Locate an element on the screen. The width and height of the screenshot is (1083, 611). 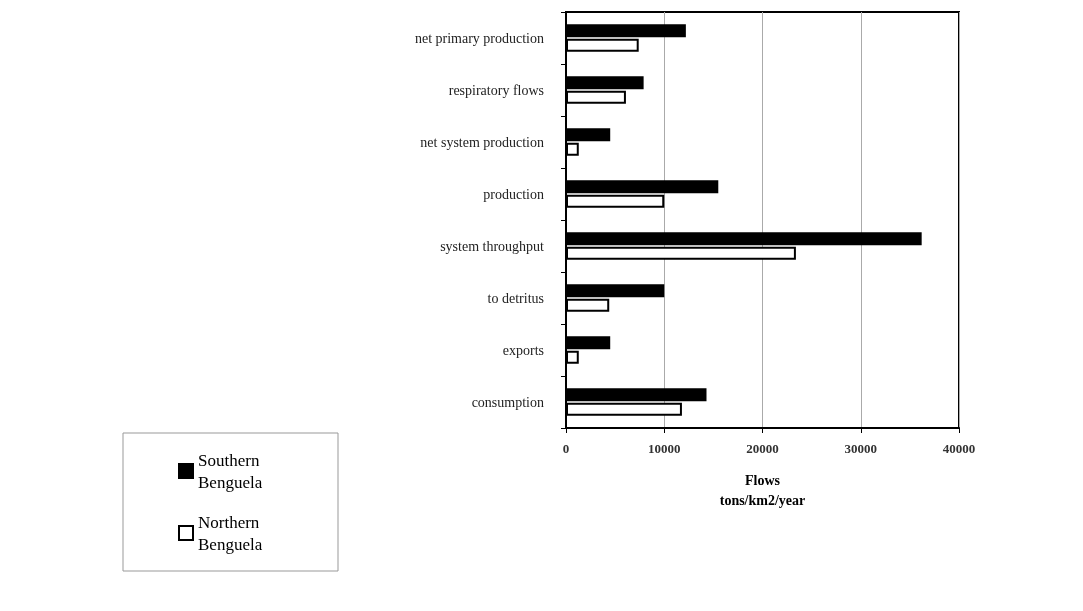
x-tick-label: 20000 is located at coordinates (762, 448).